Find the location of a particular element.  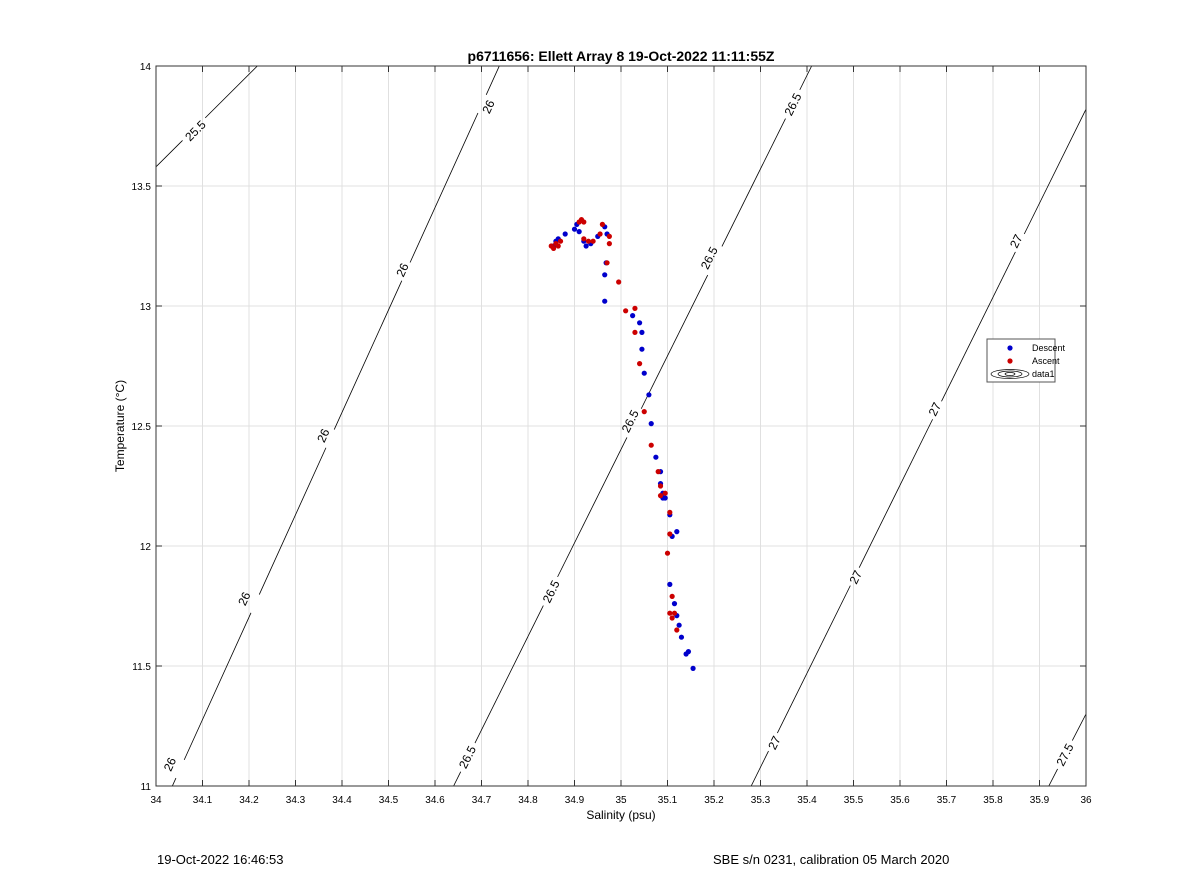

x-tick-label: 36 is located at coordinates (1086, 800).